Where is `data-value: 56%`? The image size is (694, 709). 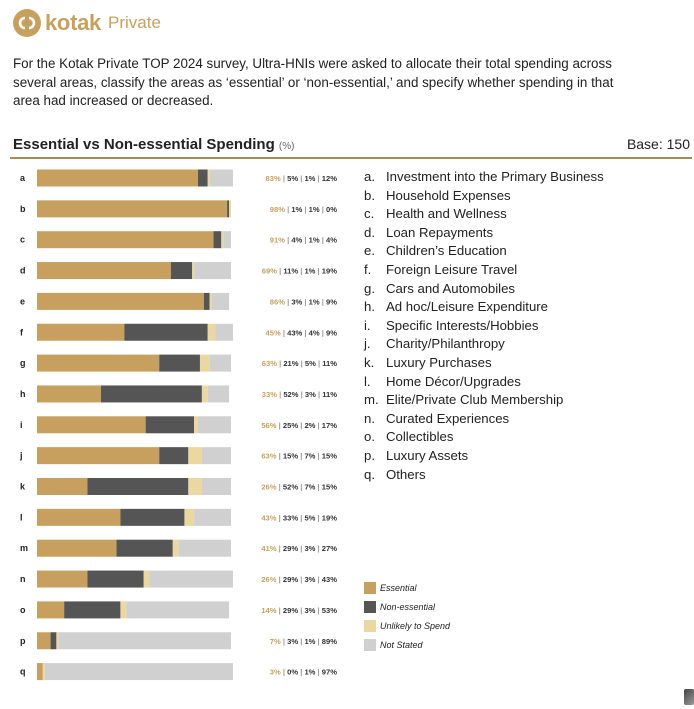 data-value: 56% is located at coordinates (268, 425).